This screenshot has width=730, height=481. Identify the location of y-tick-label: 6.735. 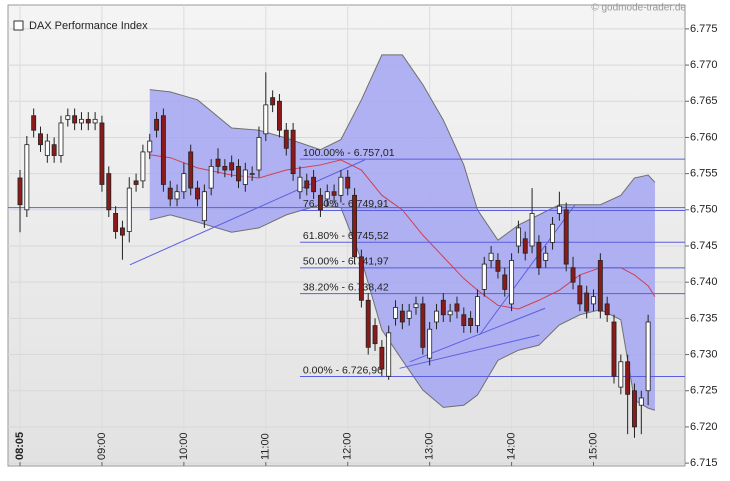
(704, 318).